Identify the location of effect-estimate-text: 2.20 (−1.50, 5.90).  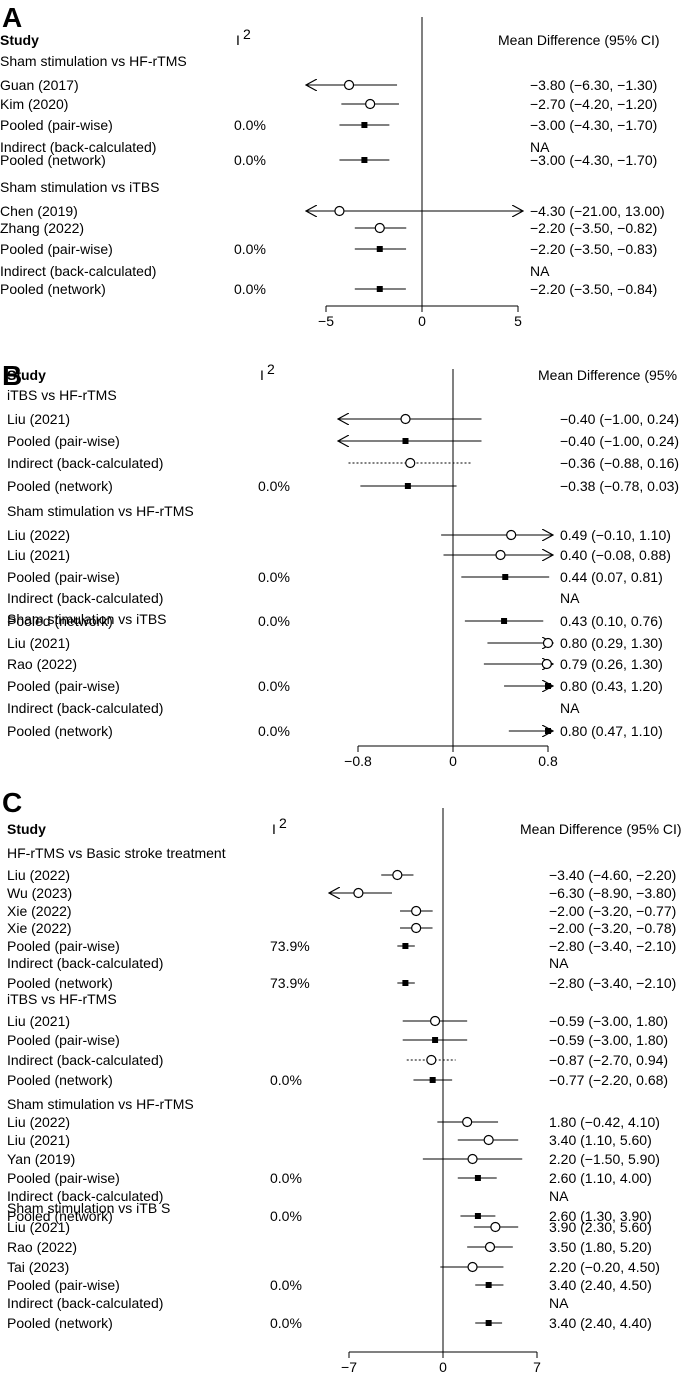
(604, 1159).